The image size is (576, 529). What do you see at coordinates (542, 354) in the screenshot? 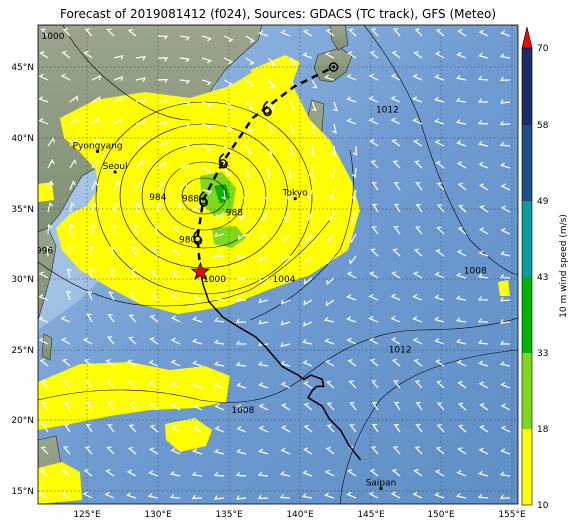
I see `colorbar-tick: 33` at bounding box center [542, 354].